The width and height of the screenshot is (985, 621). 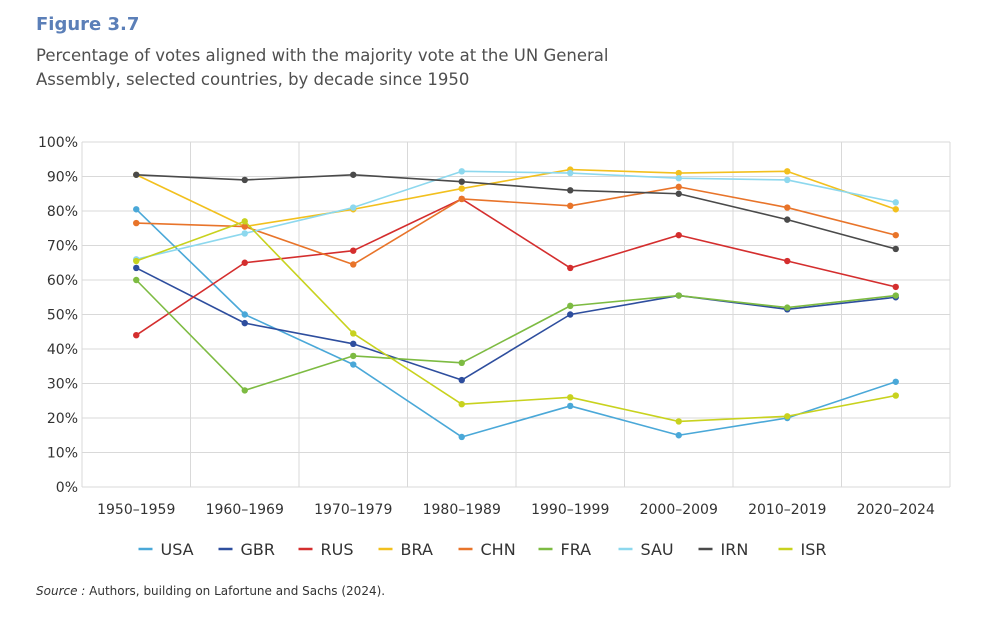 What do you see at coordinates (62, 385) in the screenshot?
I see `y-tick-label: 30%` at bounding box center [62, 385].